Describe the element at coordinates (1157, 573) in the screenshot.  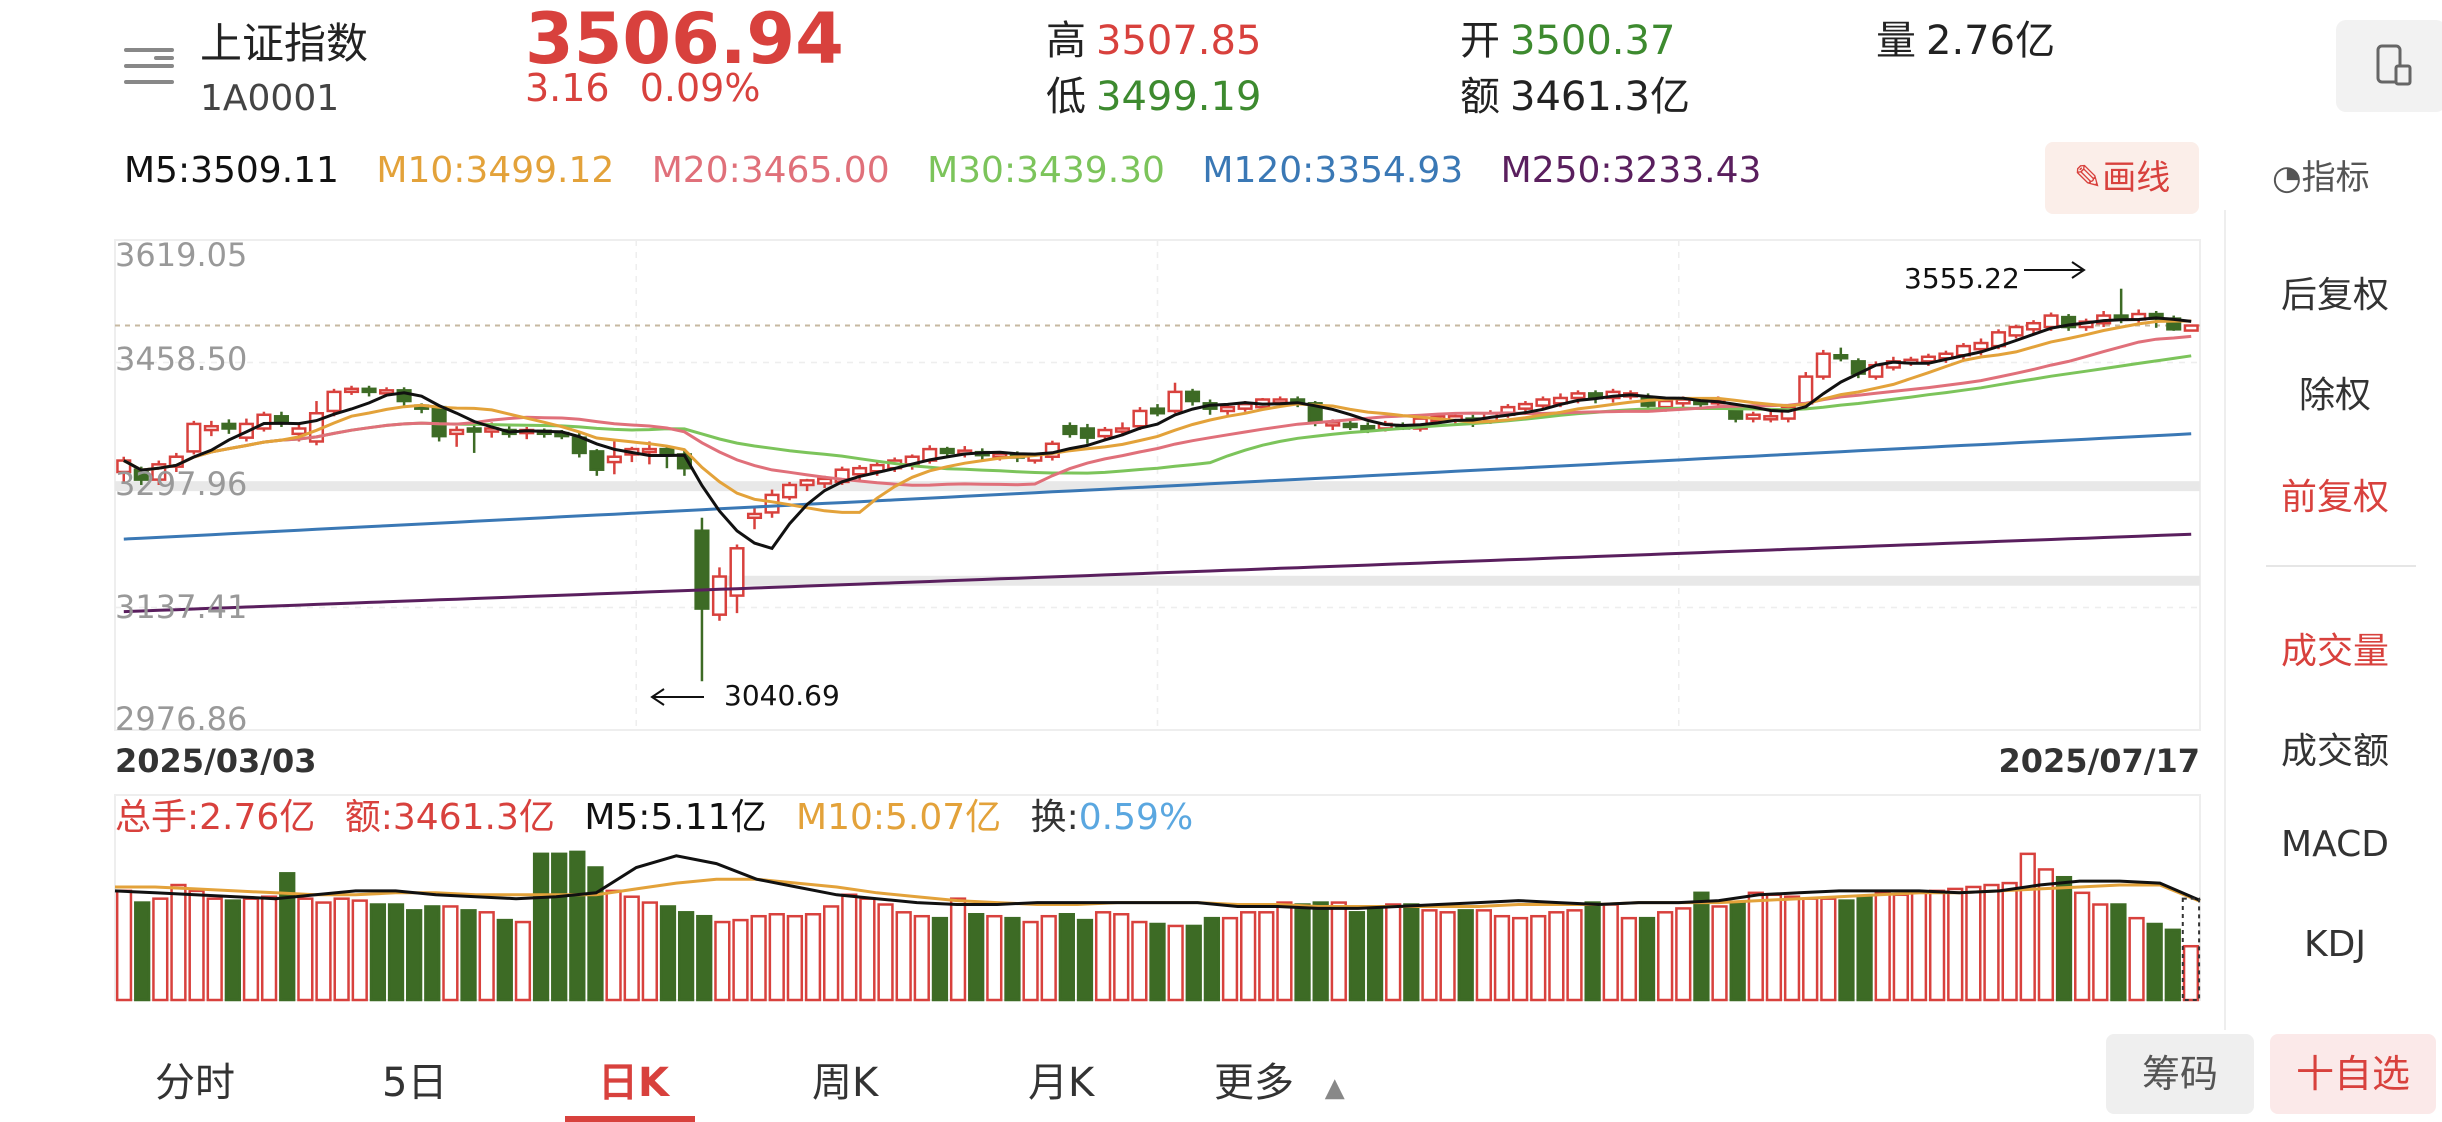
I see `ma250-line` at that location.